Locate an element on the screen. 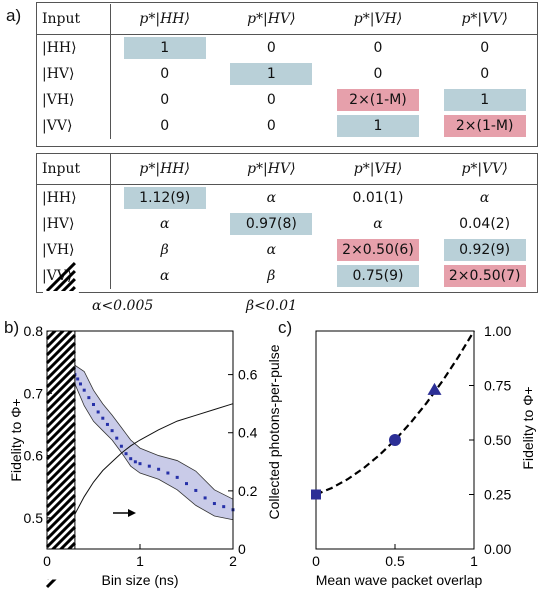 This screenshot has width=540, height=593. chart-b-frame is located at coordinates (140, 440).